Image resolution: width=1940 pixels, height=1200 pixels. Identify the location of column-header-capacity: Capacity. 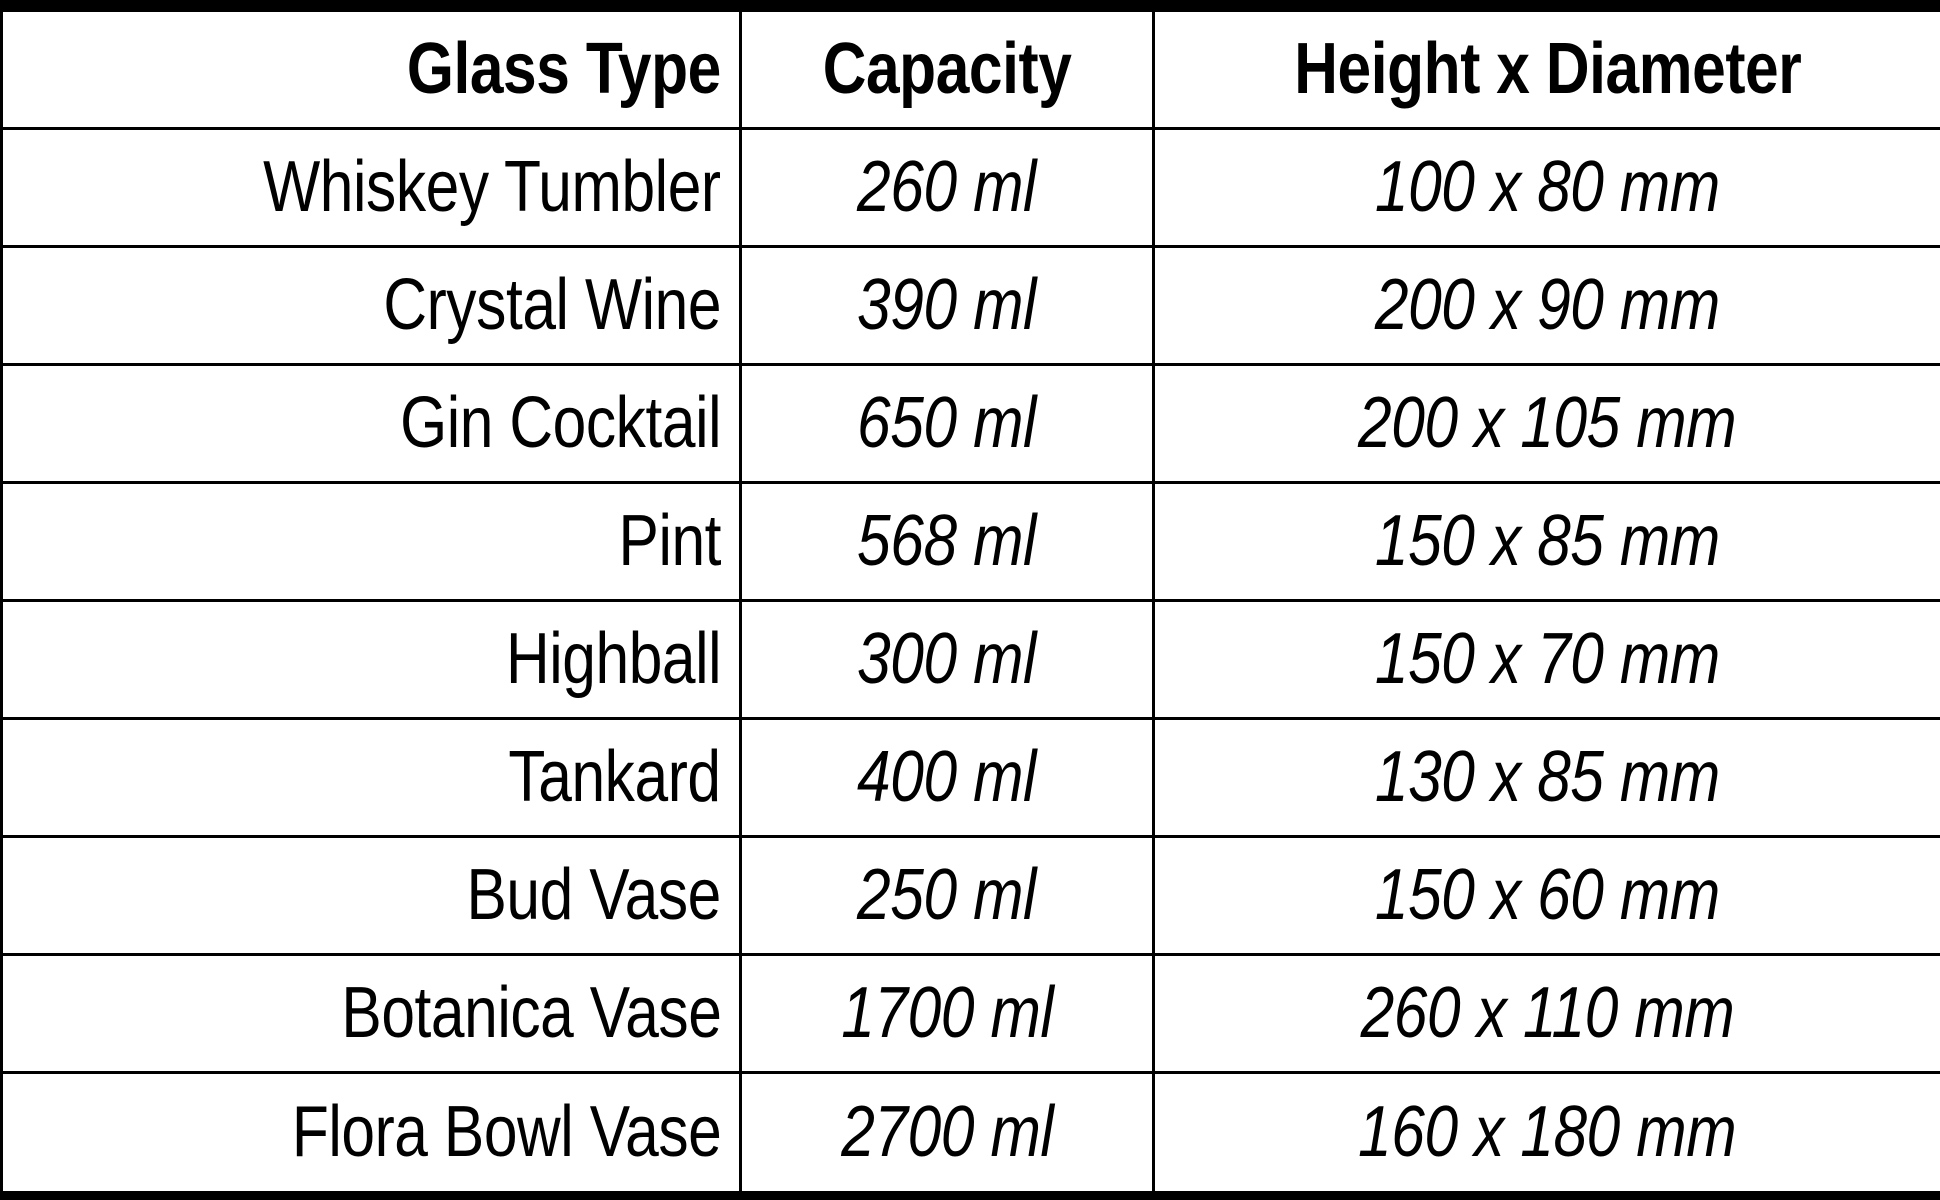
(947, 69).